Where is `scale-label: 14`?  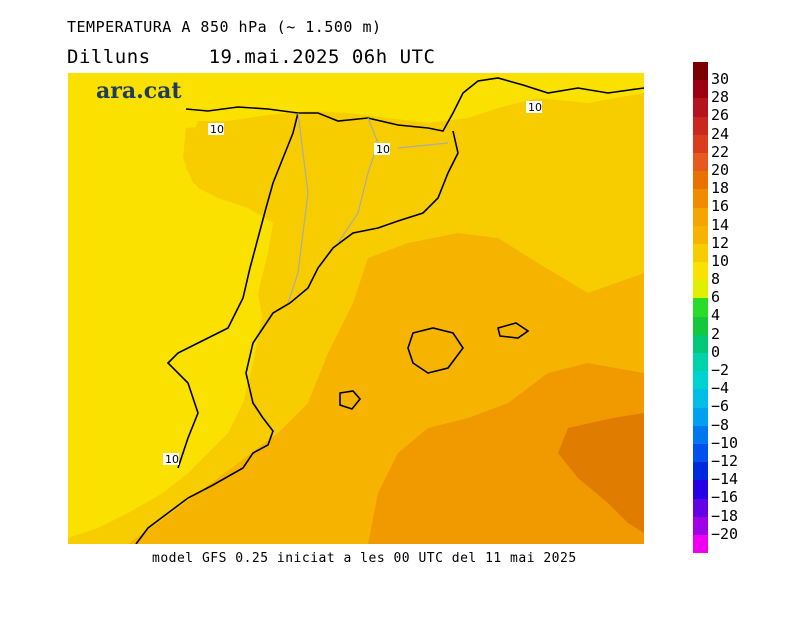 scale-label: 14 is located at coordinates (720, 224).